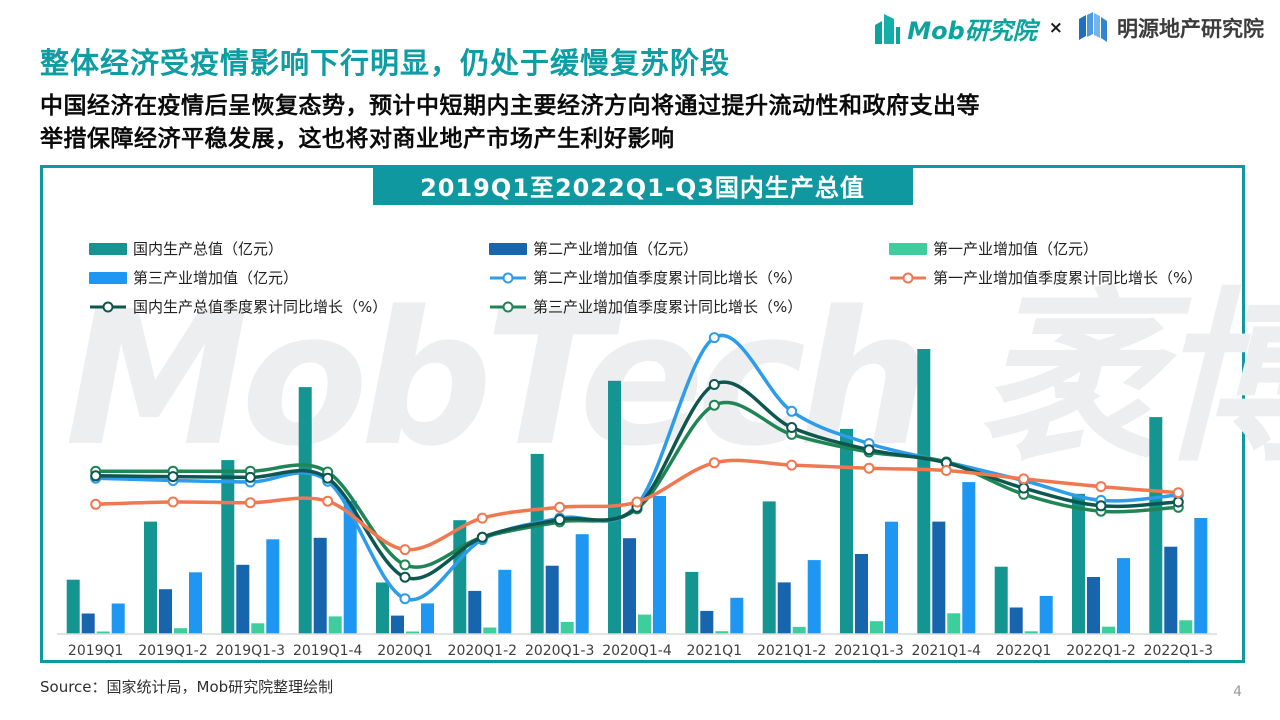  I want to click on legend-label: 国内生产总值季度累计同比增长（%）, so click(260, 307).